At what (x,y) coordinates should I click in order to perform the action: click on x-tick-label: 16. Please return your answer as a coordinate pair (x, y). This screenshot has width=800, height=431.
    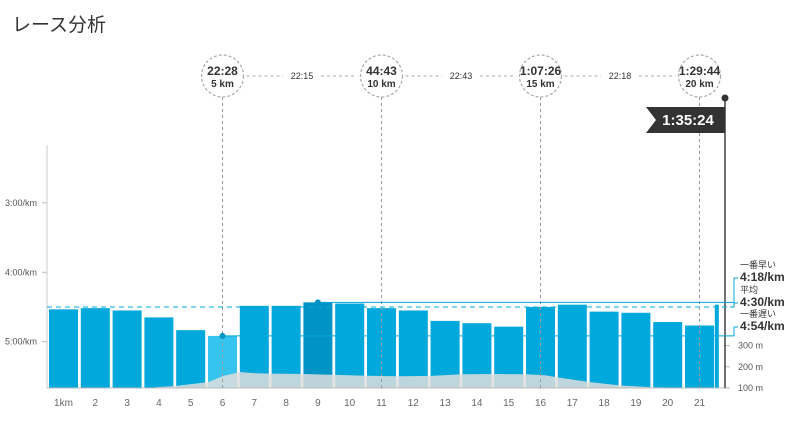
    Looking at the image, I should click on (541, 403).